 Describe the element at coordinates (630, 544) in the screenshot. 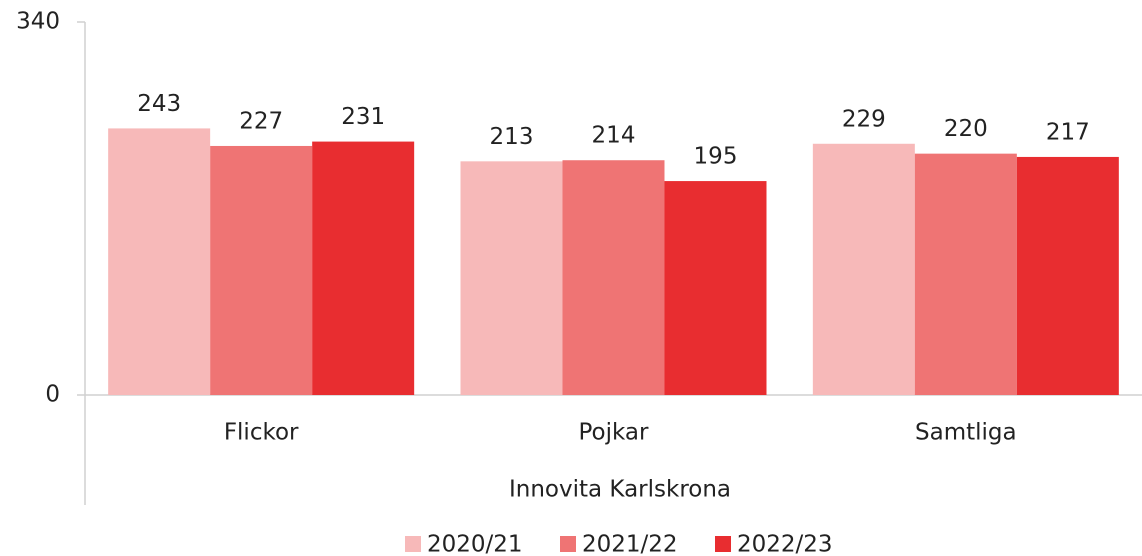

I see `legend-label: 2021/22` at that location.